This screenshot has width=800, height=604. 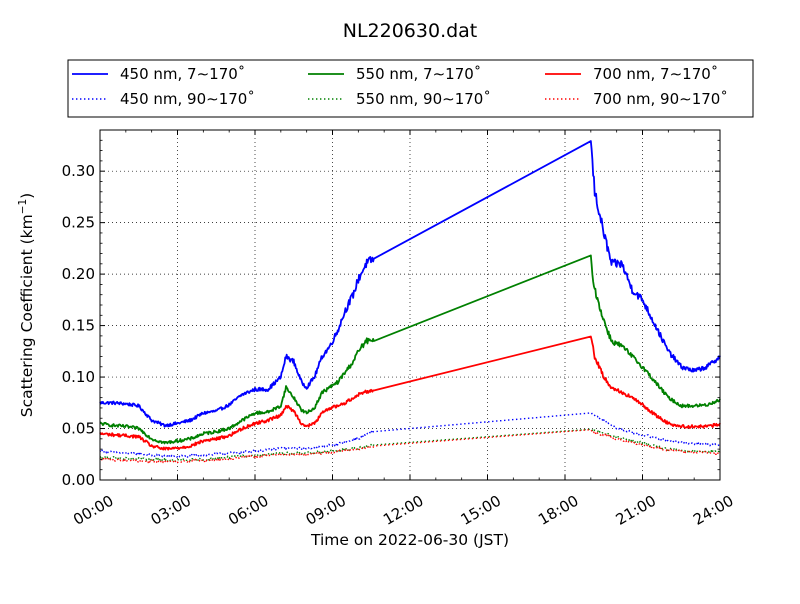 I want to click on y-tick-label: 0.30, so click(x=78, y=171).